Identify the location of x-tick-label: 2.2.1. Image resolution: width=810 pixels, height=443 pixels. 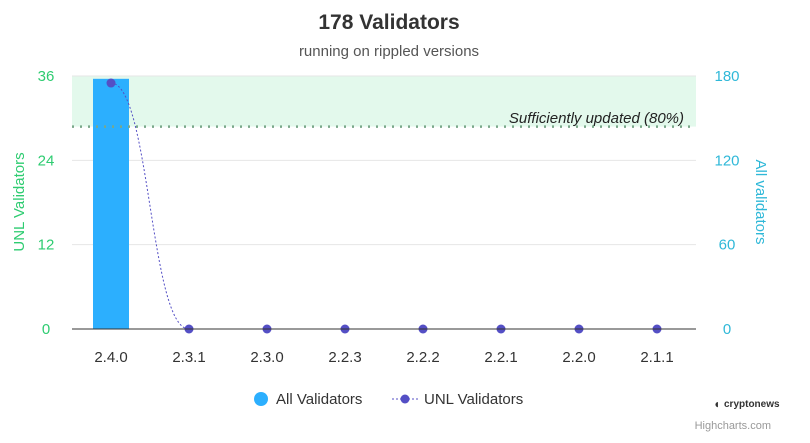
(500, 357).